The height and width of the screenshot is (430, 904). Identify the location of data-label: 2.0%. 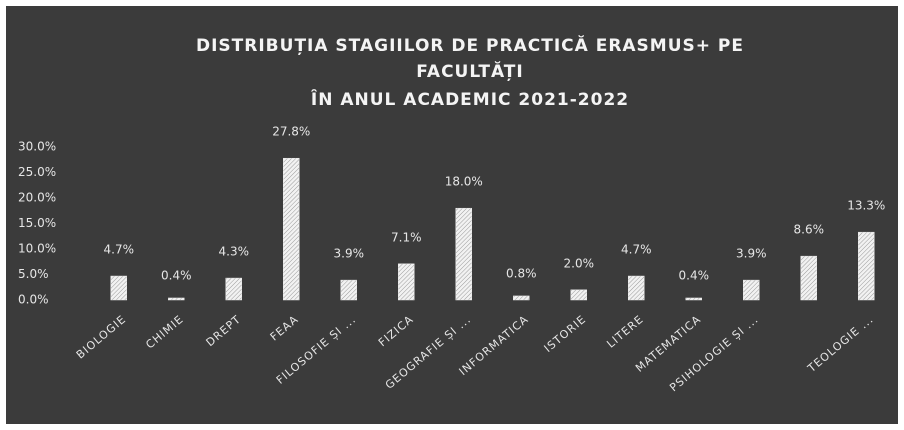
(579, 263).